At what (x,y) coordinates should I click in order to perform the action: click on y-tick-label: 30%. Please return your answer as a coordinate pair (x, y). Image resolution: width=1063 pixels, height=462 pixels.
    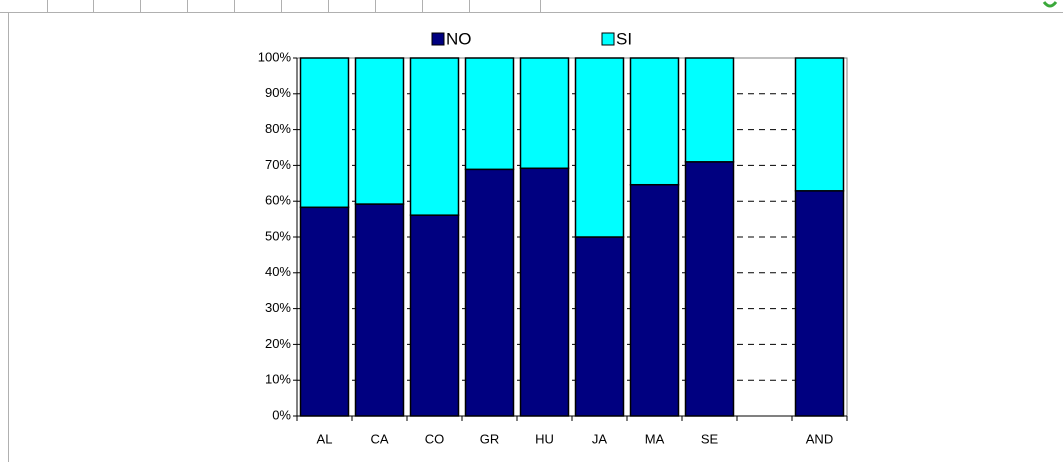
    Looking at the image, I should click on (278, 307).